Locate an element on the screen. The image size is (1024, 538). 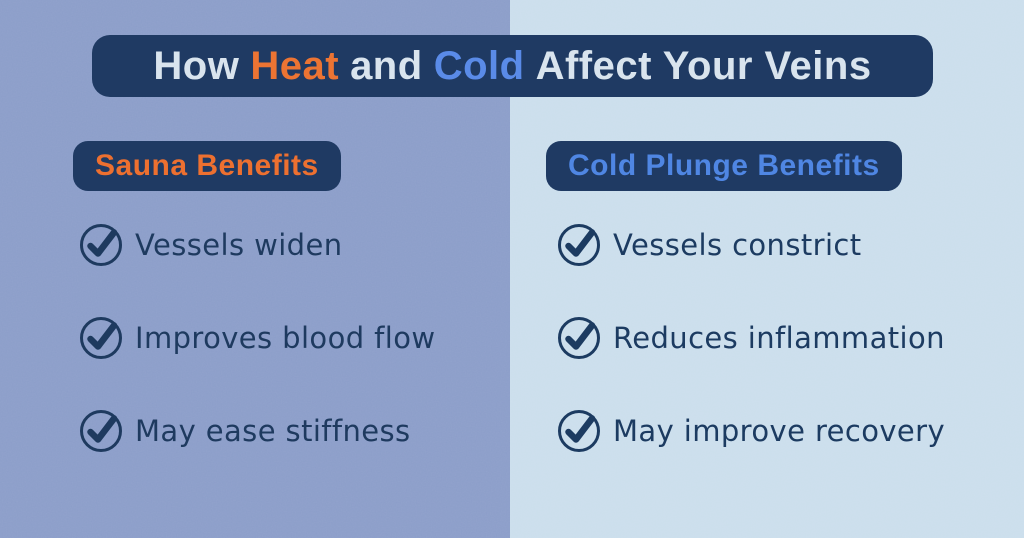
title-word-heat: Heat is located at coordinates (295, 65).